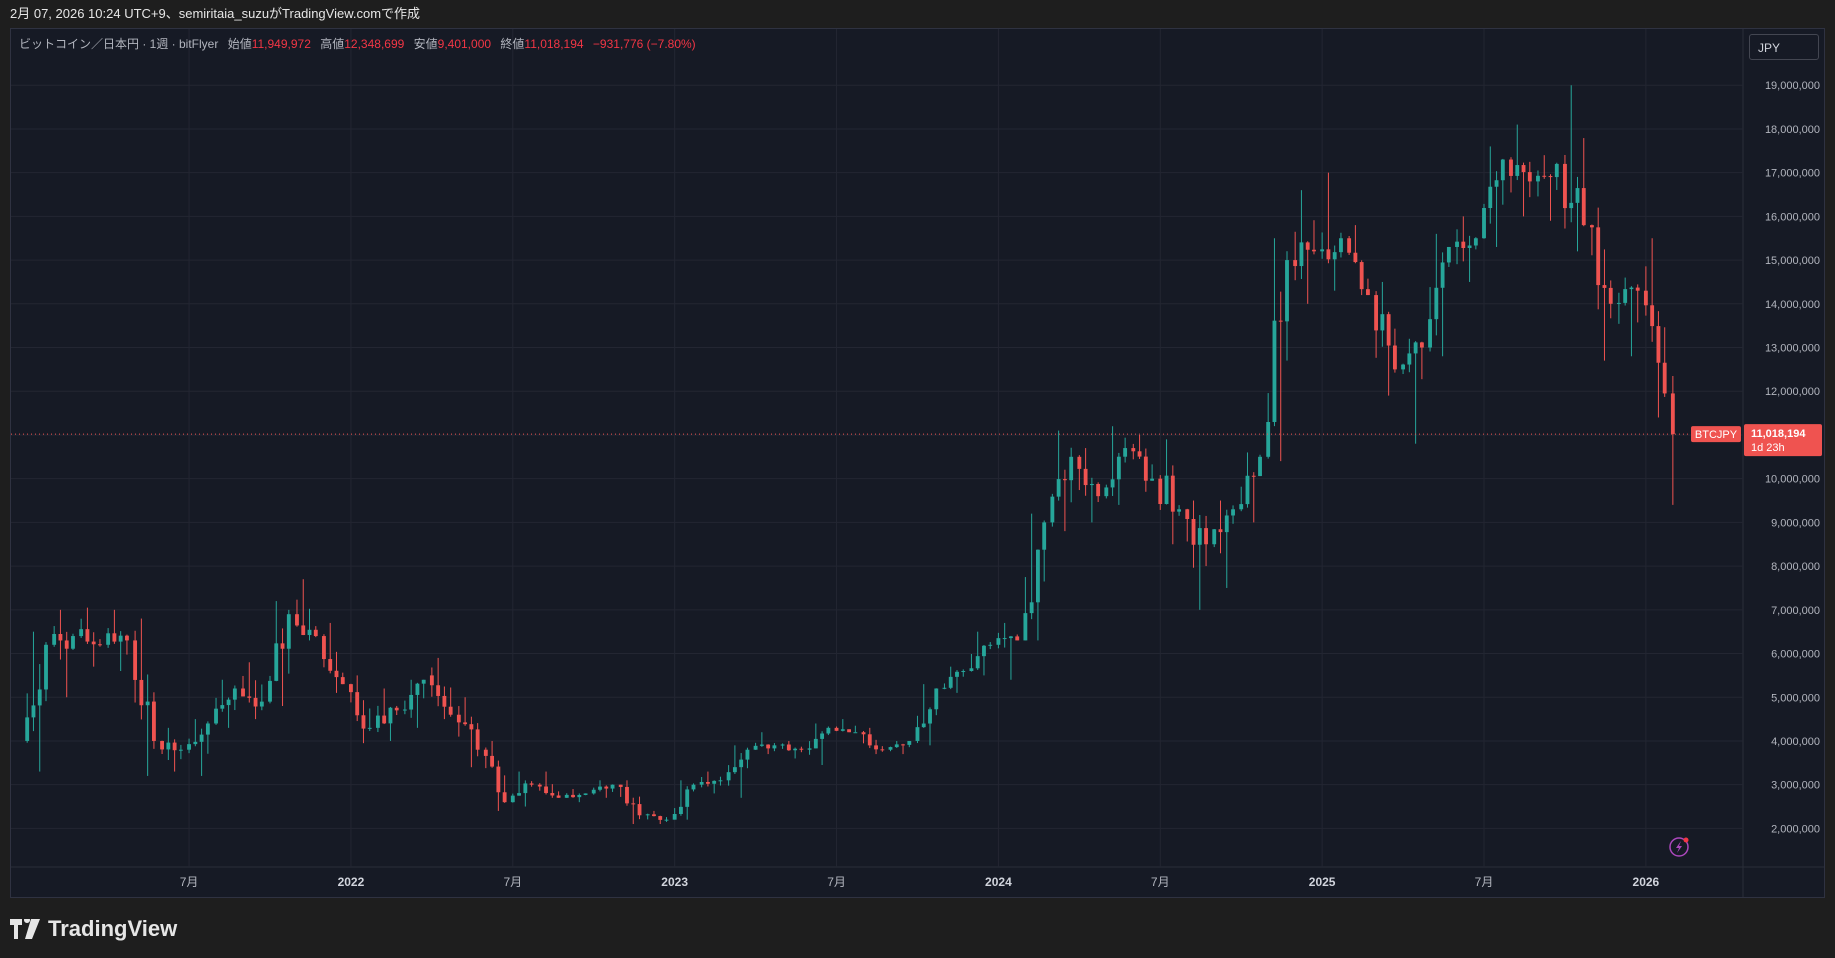 This screenshot has width=1835, height=958. Describe the element at coordinates (425, 44) in the screenshot. I see `low-label: 安値` at that location.